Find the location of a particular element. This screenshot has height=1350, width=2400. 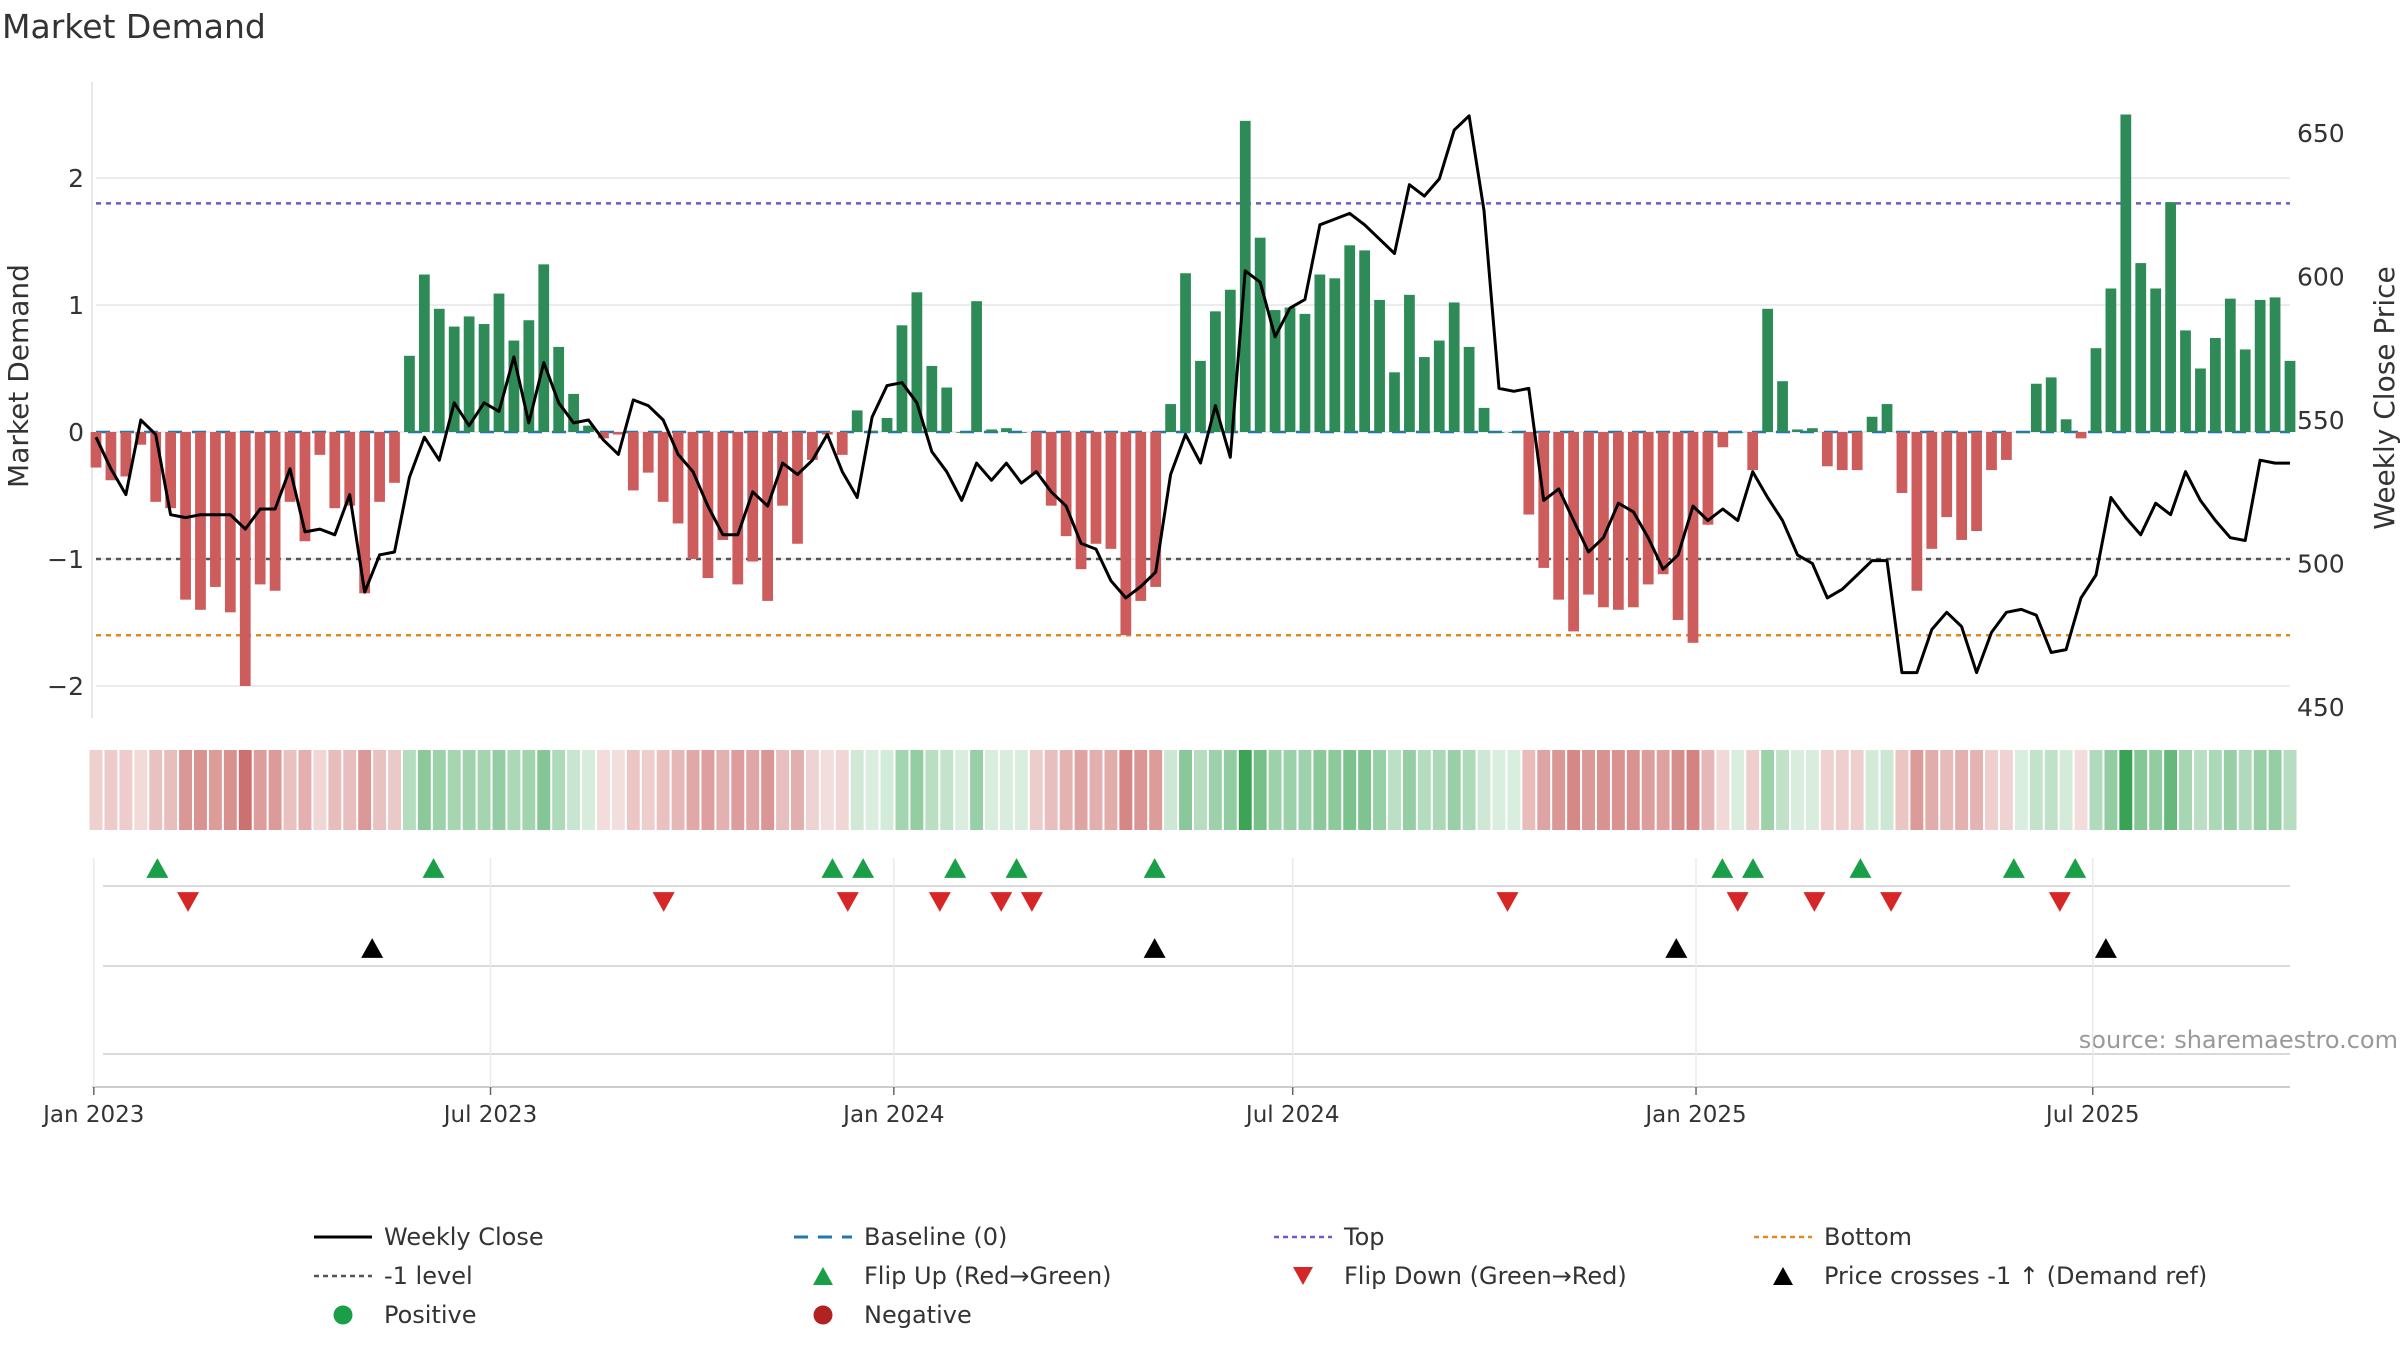

y2-tick-label: 600 is located at coordinates (2321, 277).